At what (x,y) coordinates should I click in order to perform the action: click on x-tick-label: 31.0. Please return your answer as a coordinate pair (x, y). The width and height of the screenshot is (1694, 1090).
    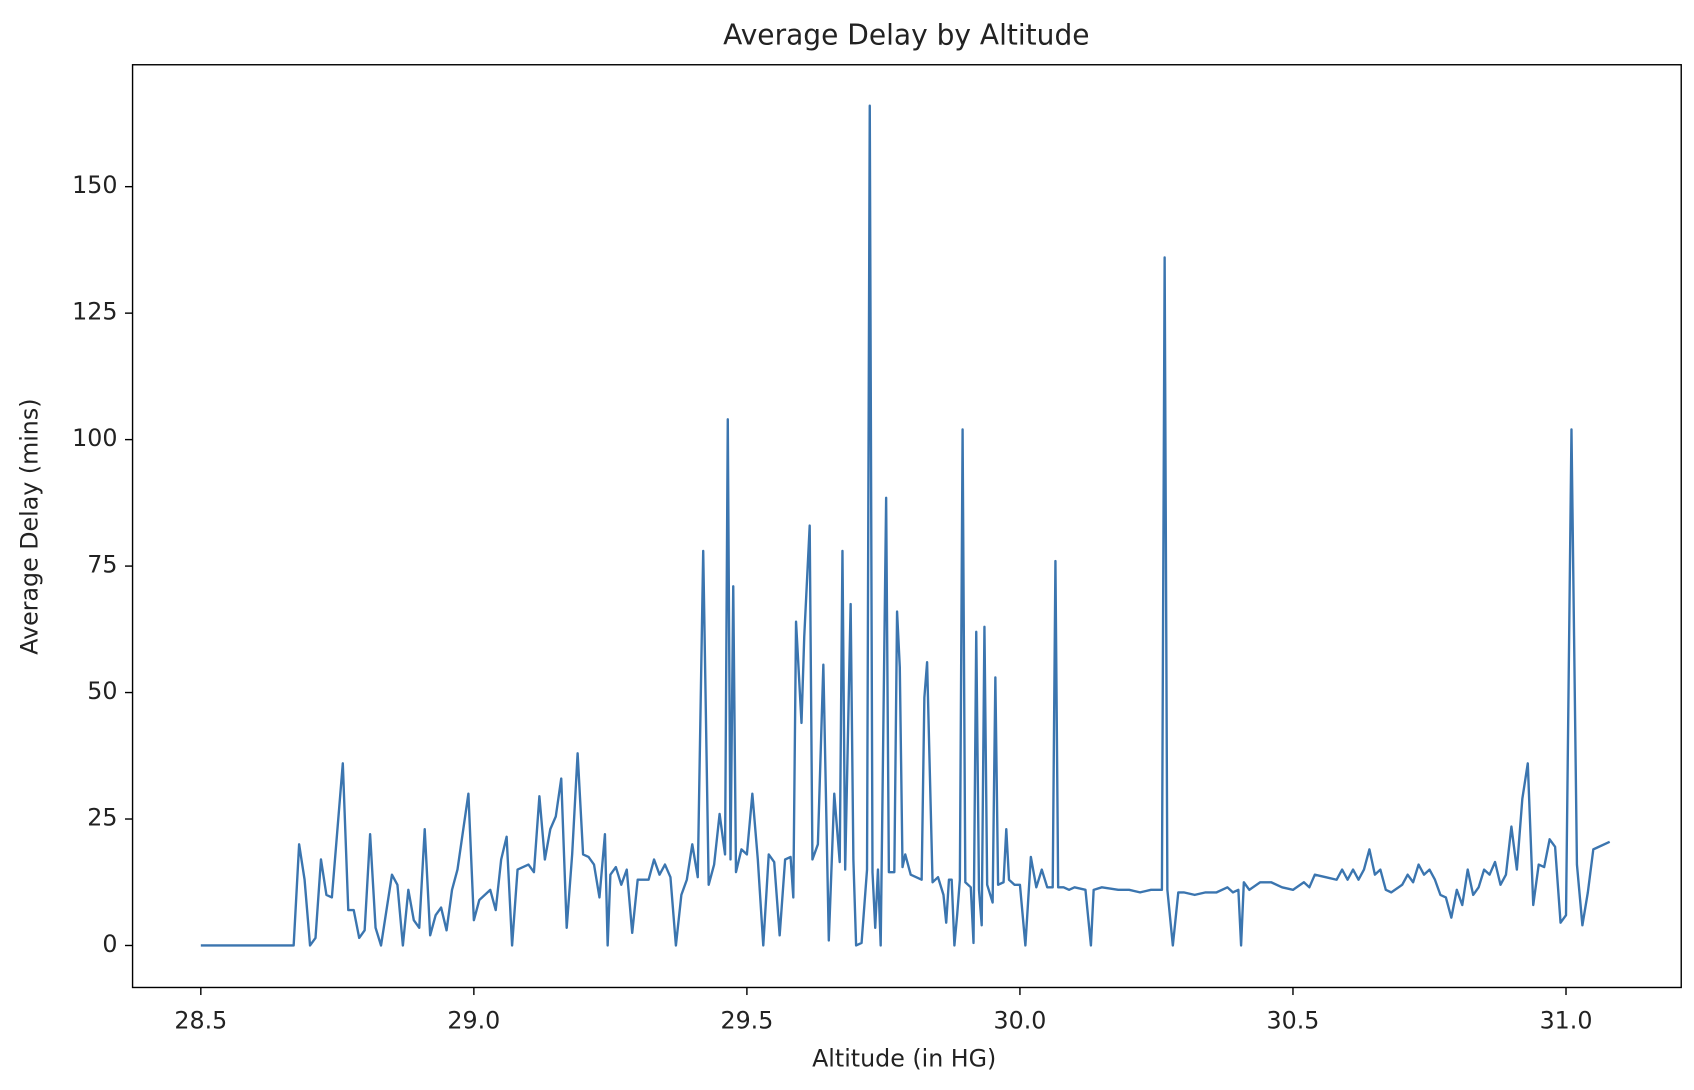
    Looking at the image, I should click on (1566, 1021).